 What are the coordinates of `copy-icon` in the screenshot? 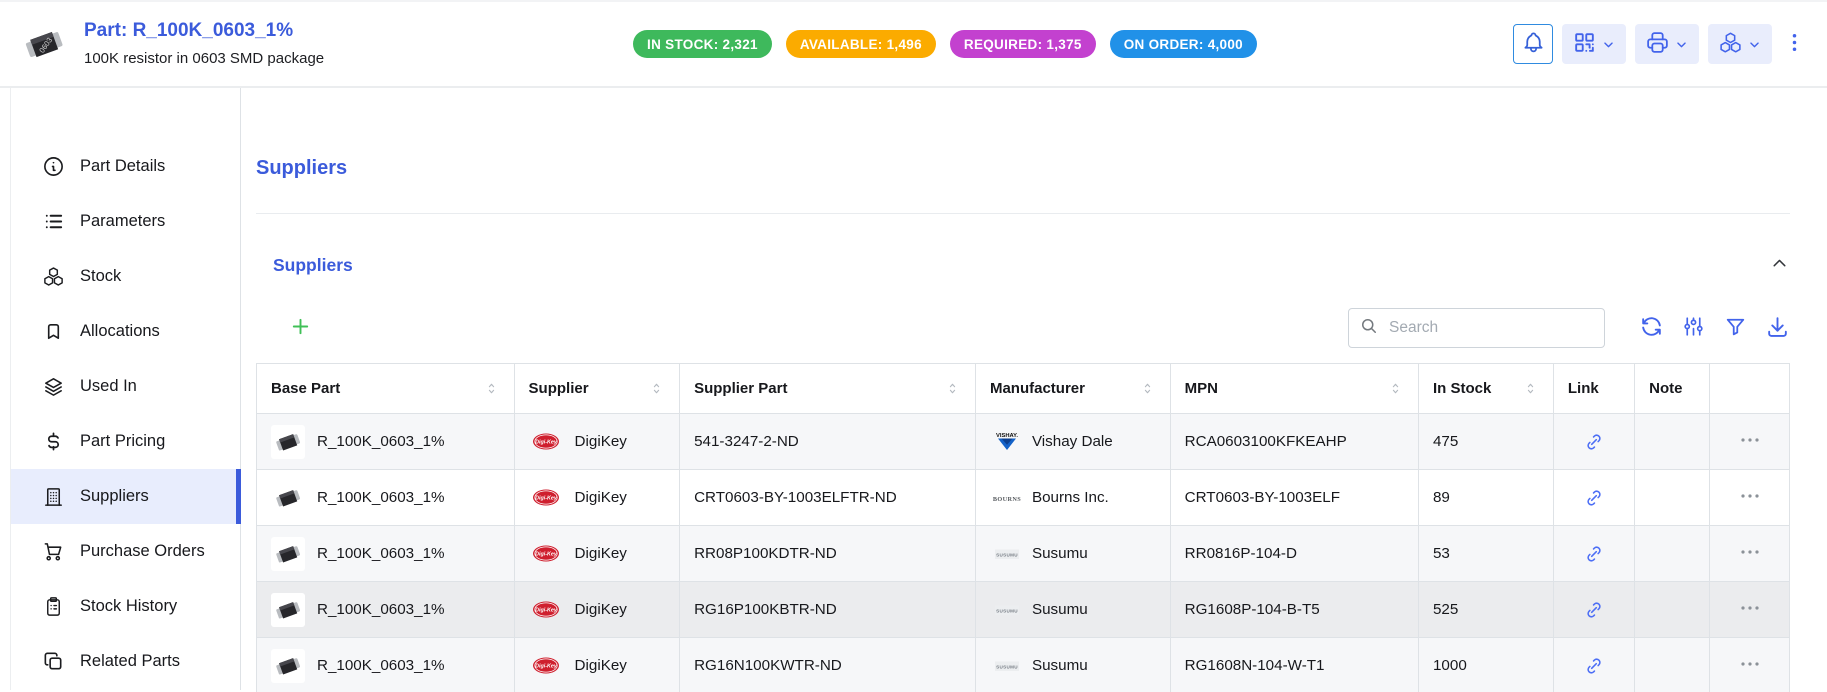 It's located at (53, 661).